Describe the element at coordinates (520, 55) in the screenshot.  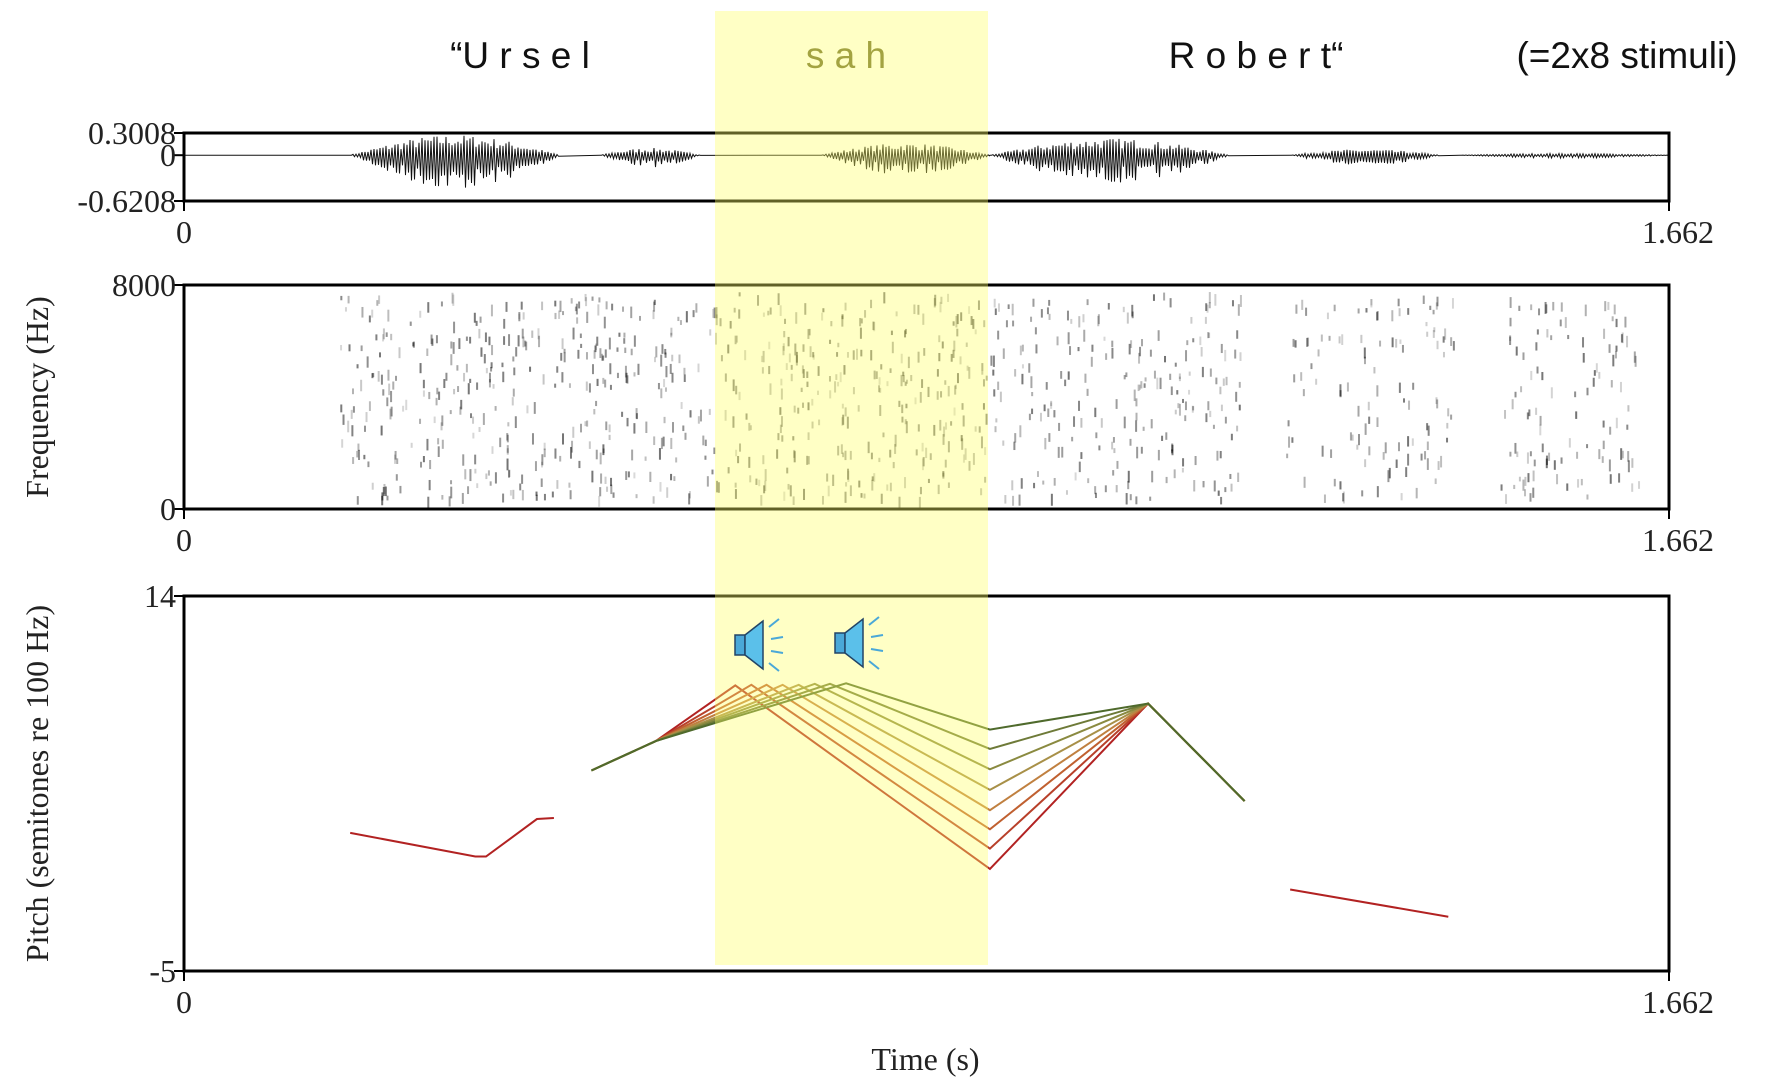
I see `word: “U r s e l` at that location.